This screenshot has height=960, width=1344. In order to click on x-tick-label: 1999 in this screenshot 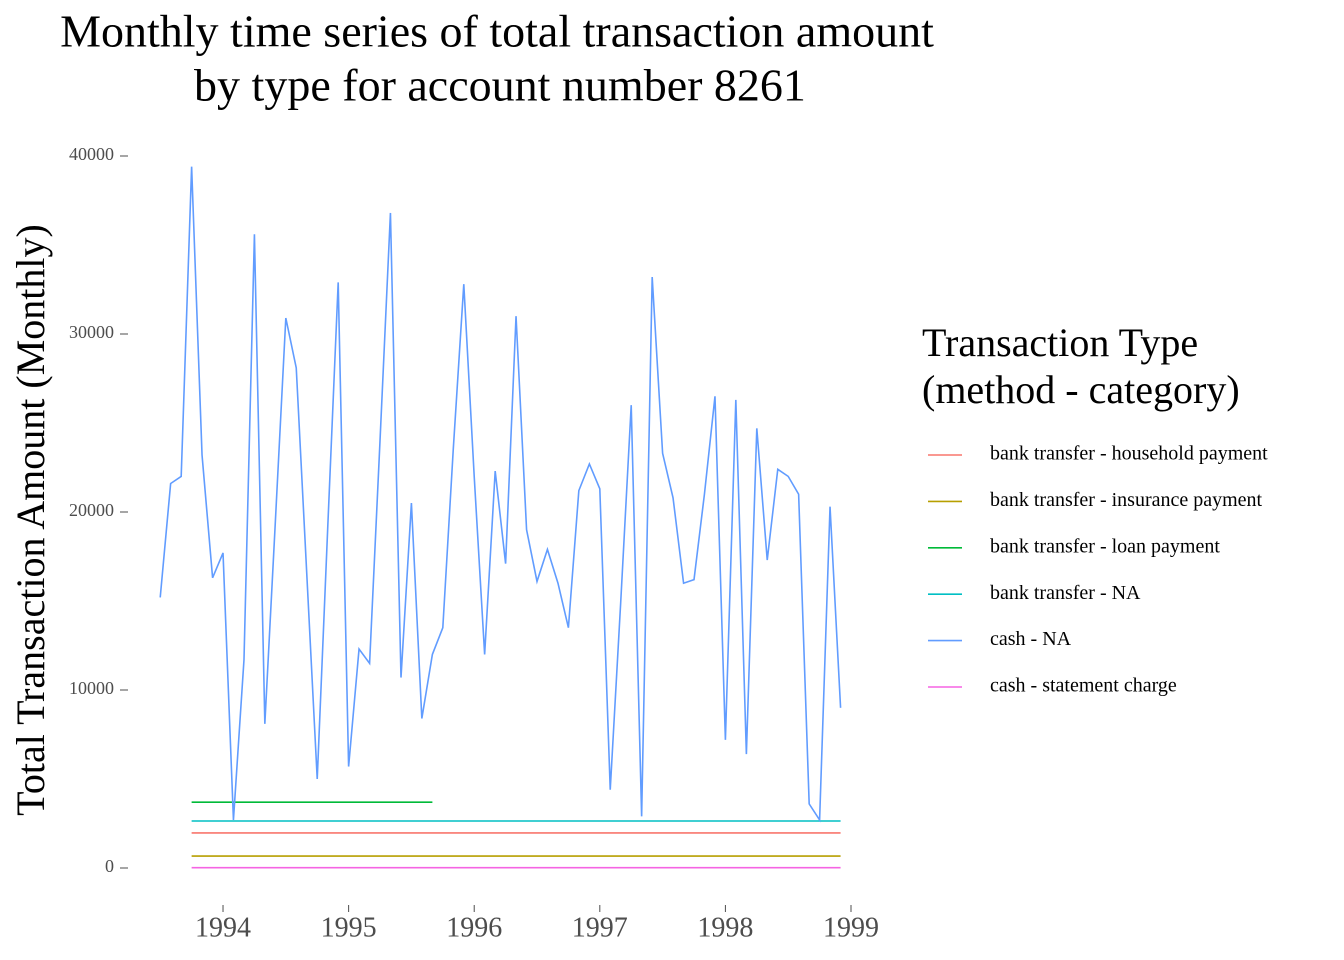, I will do `click(851, 927)`.